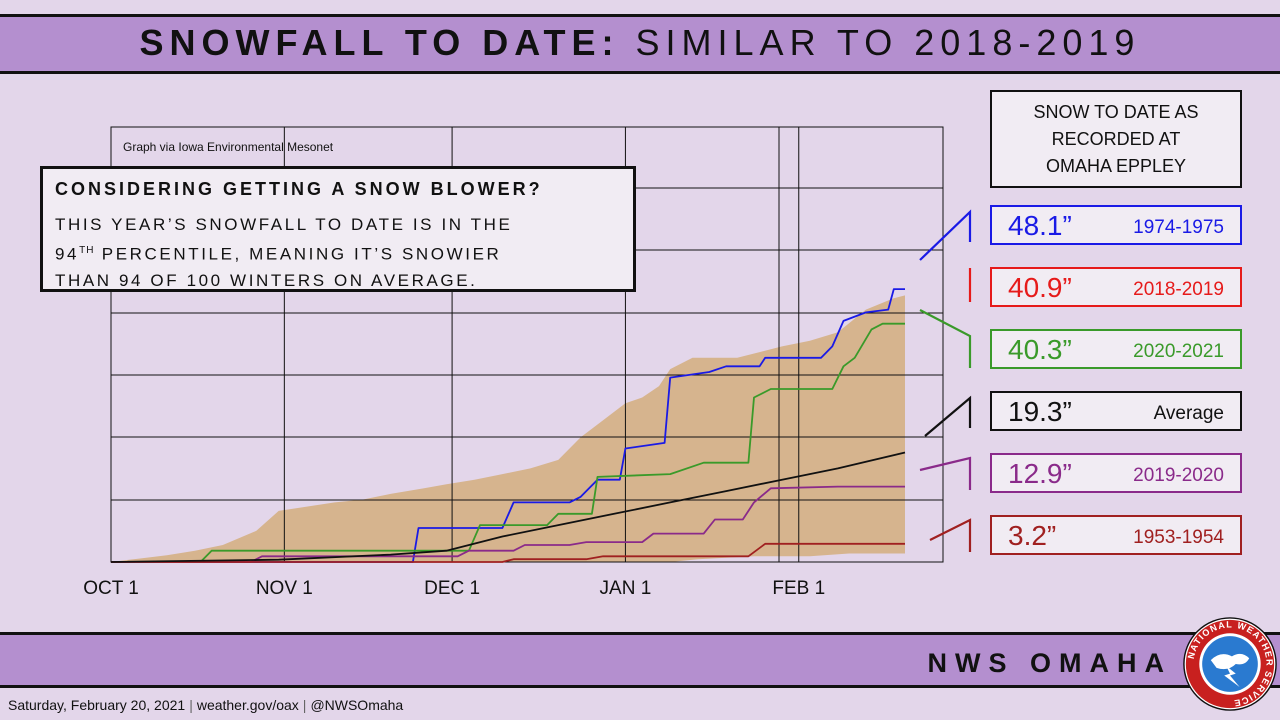 The height and width of the screenshot is (720, 1280). I want to click on legend-item: 12.9” 2019-2020, so click(1116, 473).